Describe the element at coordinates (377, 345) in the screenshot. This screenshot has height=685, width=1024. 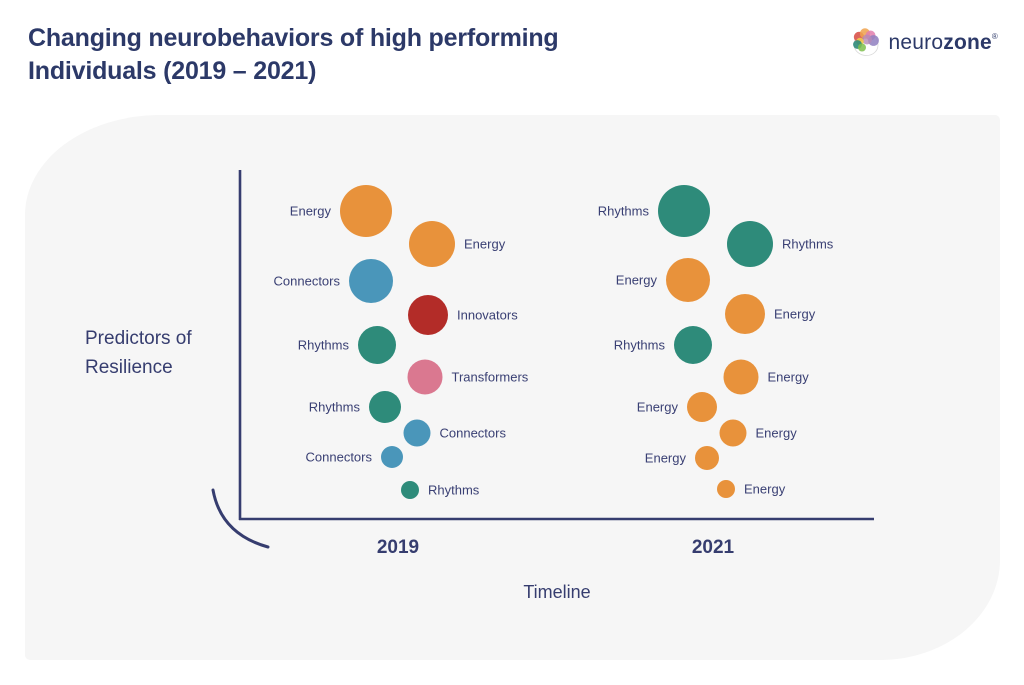
I see `bubble-2019-rank5-rhythms` at that location.